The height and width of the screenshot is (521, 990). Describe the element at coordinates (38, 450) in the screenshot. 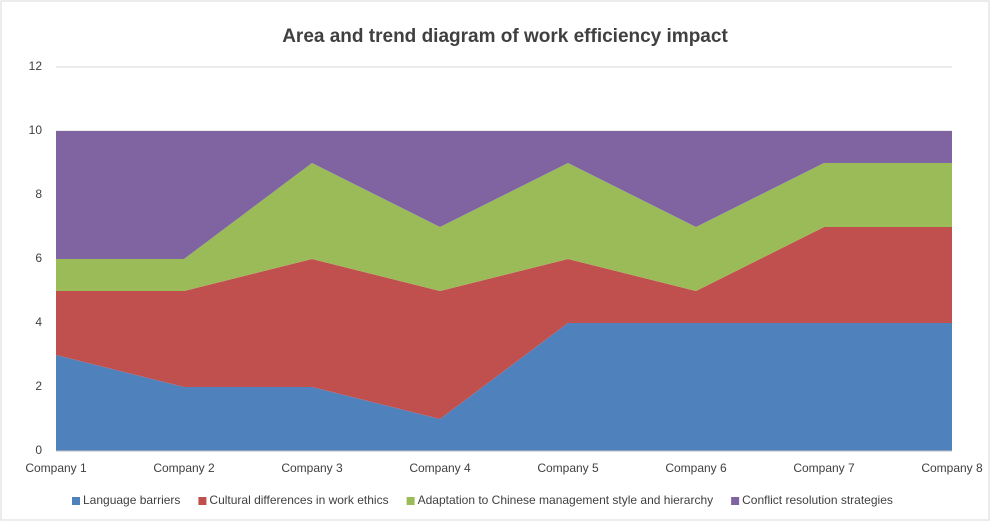

I see `y-tick-label: 0` at that location.